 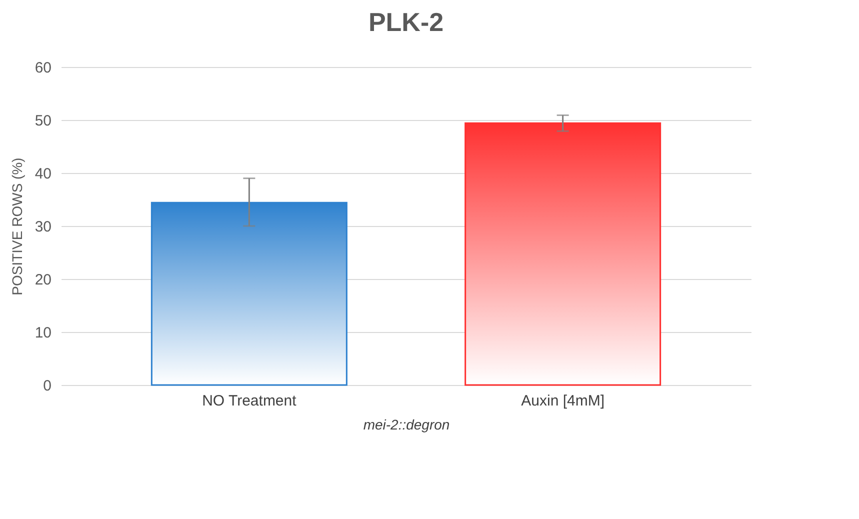 What do you see at coordinates (43, 68) in the screenshot?
I see `y-tick-label: 60` at bounding box center [43, 68].